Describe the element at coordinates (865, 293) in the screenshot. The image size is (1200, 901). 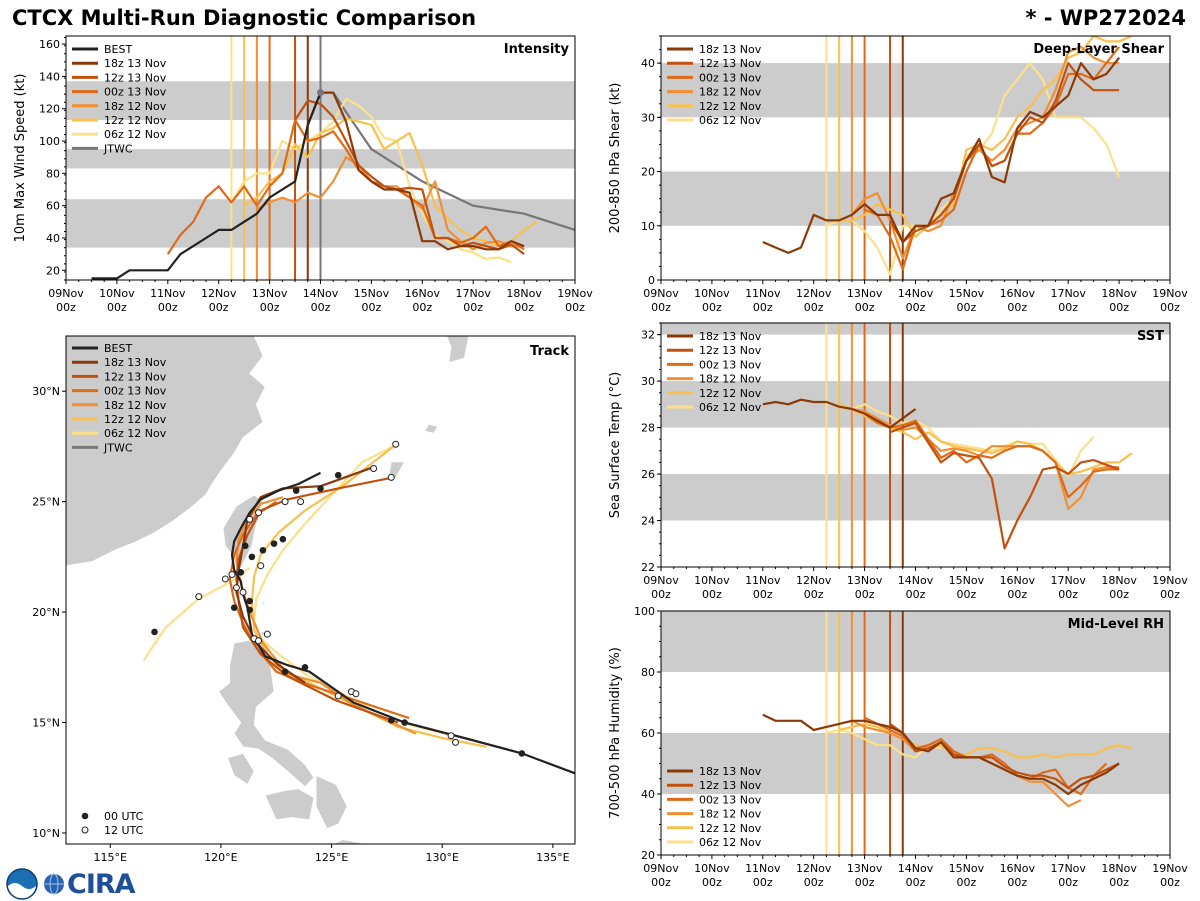
I see `shear-xtick-label: 13Nov` at that location.